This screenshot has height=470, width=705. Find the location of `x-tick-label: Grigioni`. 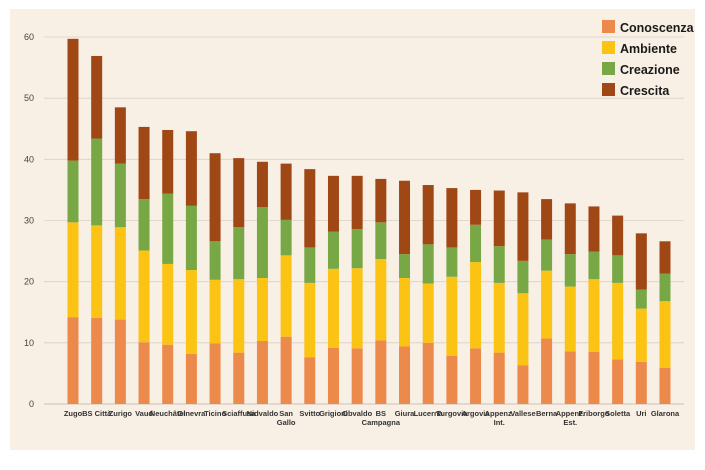

x-tick-label: Grigioni is located at coordinates (333, 413).